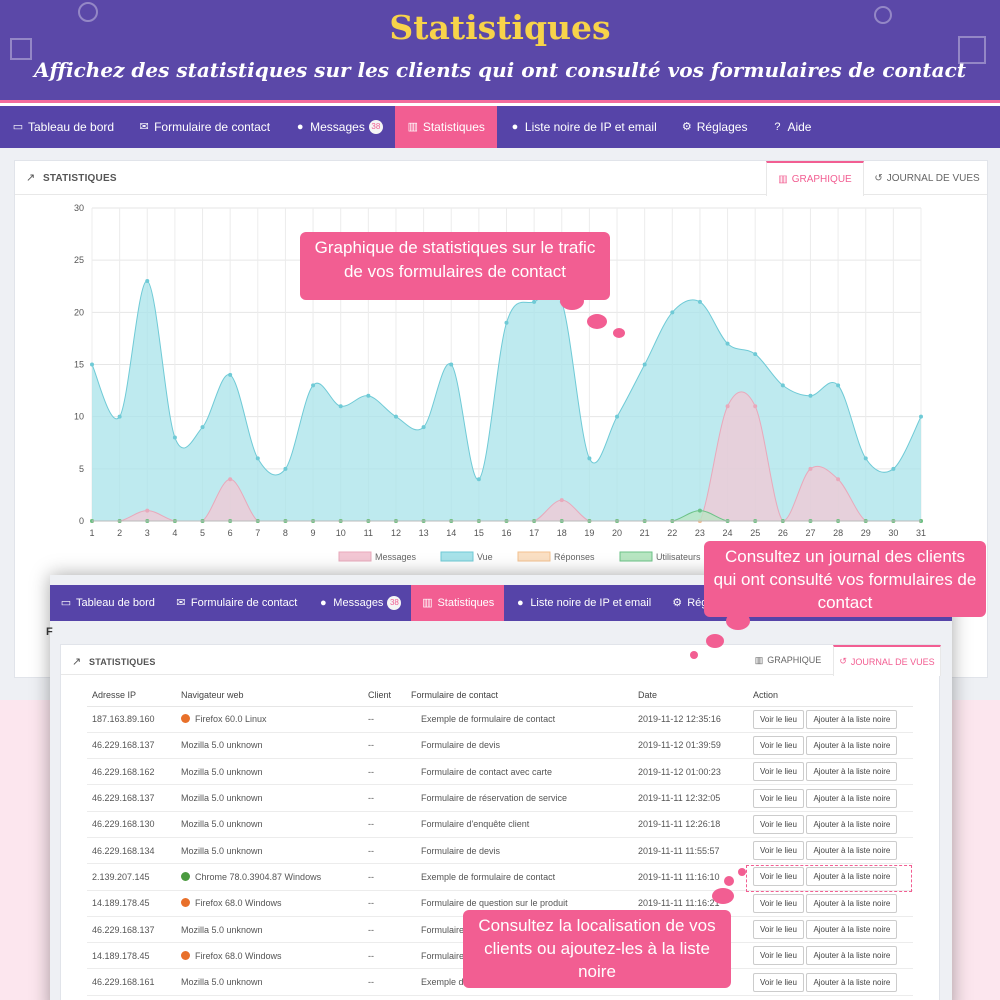 This screenshot has height=1000, width=1000. Describe the element at coordinates (519, 824) in the screenshot. I see `cell-form: Formulaire d'enquête client` at that location.